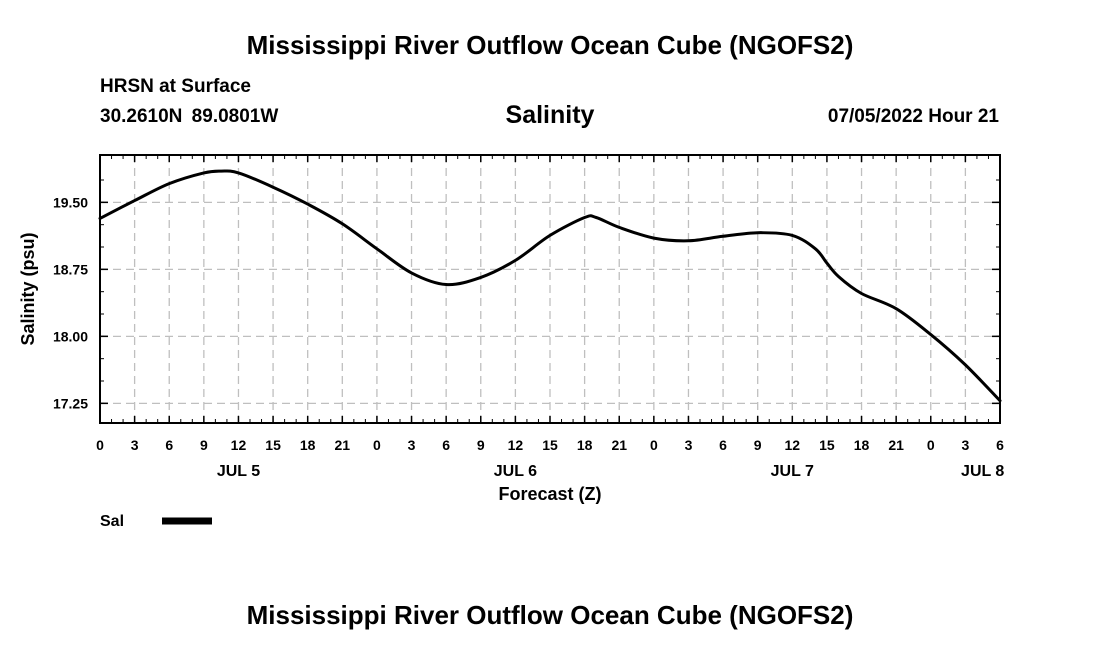  What do you see at coordinates (549, 494) in the screenshot?
I see `x-axis-label: Forecast (Z)` at bounding box center [549, 494].